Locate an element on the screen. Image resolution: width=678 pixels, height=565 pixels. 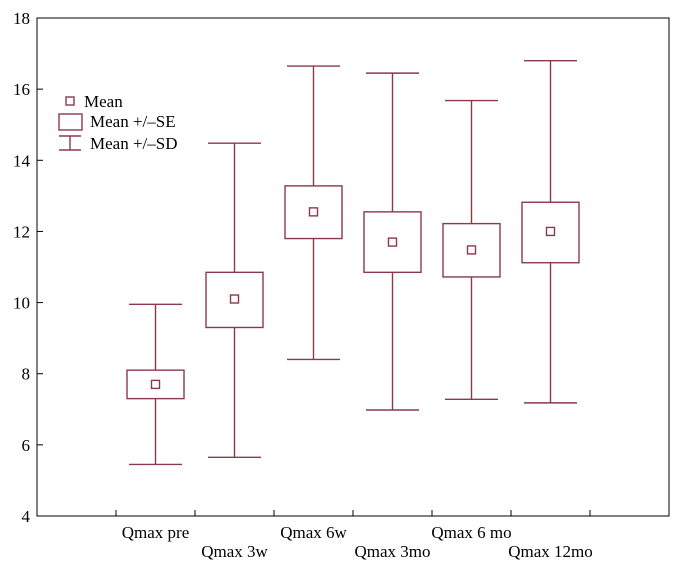
x-category-label: Qmax pre is located at coordinates (156, 532).